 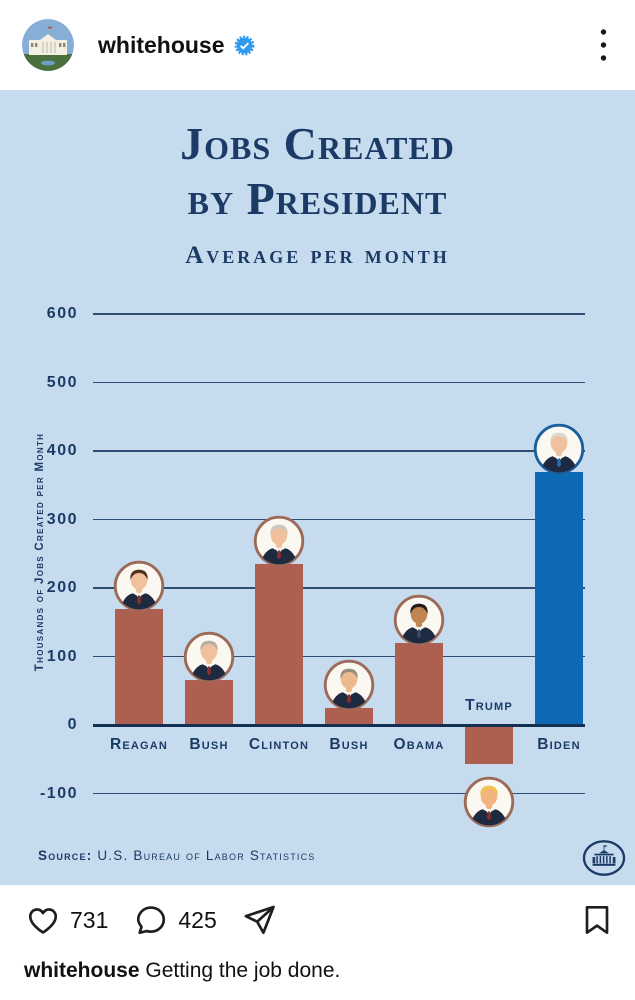 I want to click on comments-count: 425, so click(x=197, y=919).